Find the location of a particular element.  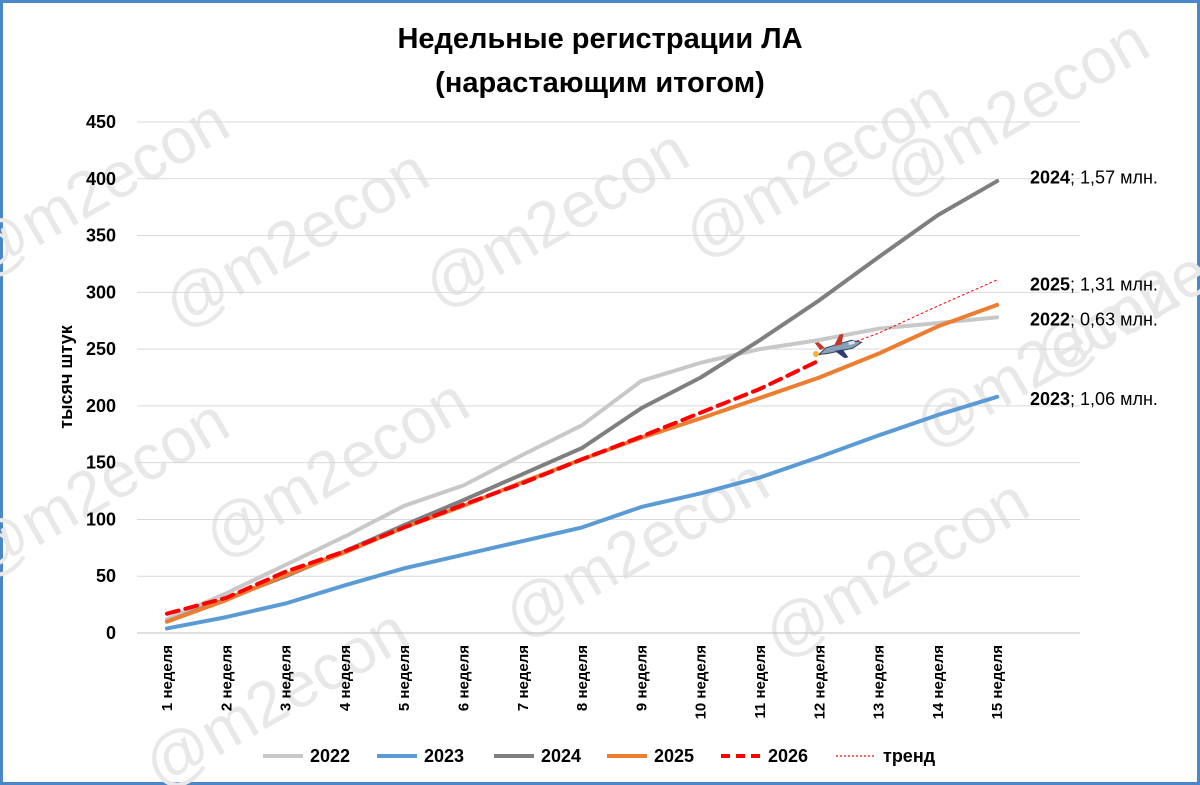

x-tick-label: 2 неделя is located at coordinates (226, 678).